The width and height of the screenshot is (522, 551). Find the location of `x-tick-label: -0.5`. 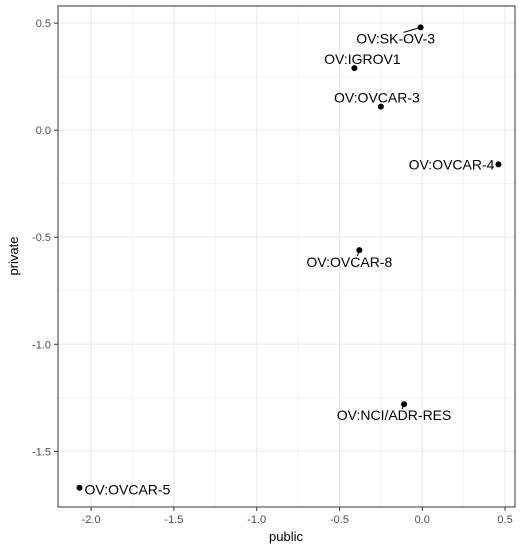

x-tick-label: -0.5 is located at coordinates (339, 520).